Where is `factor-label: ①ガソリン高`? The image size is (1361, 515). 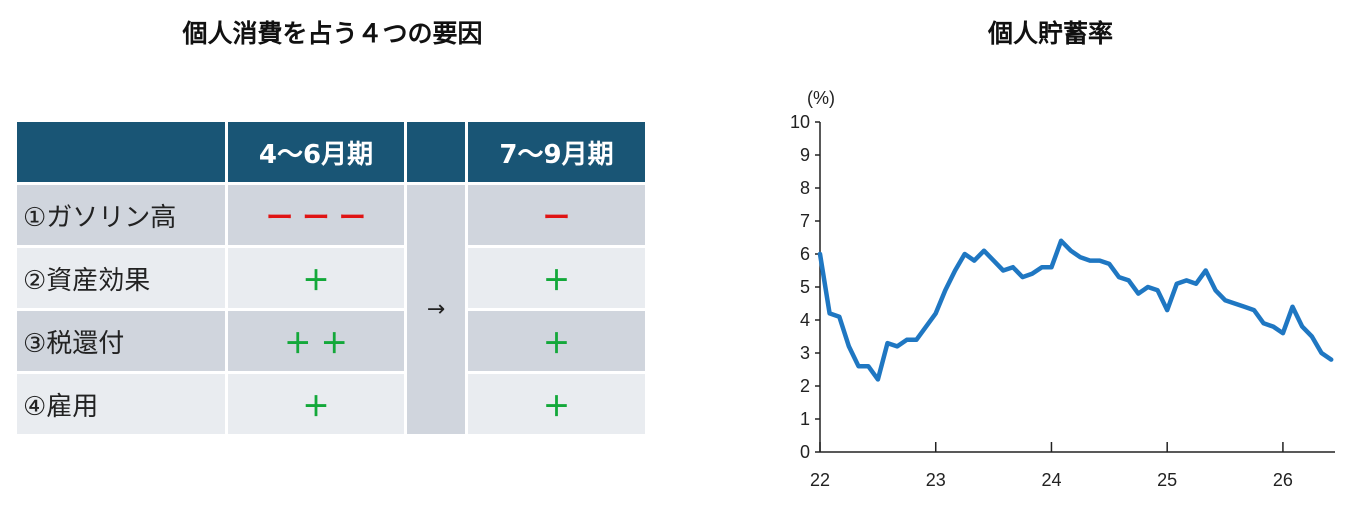 factor-label: ①ガソリン高 is located at coordinates (122, 216).